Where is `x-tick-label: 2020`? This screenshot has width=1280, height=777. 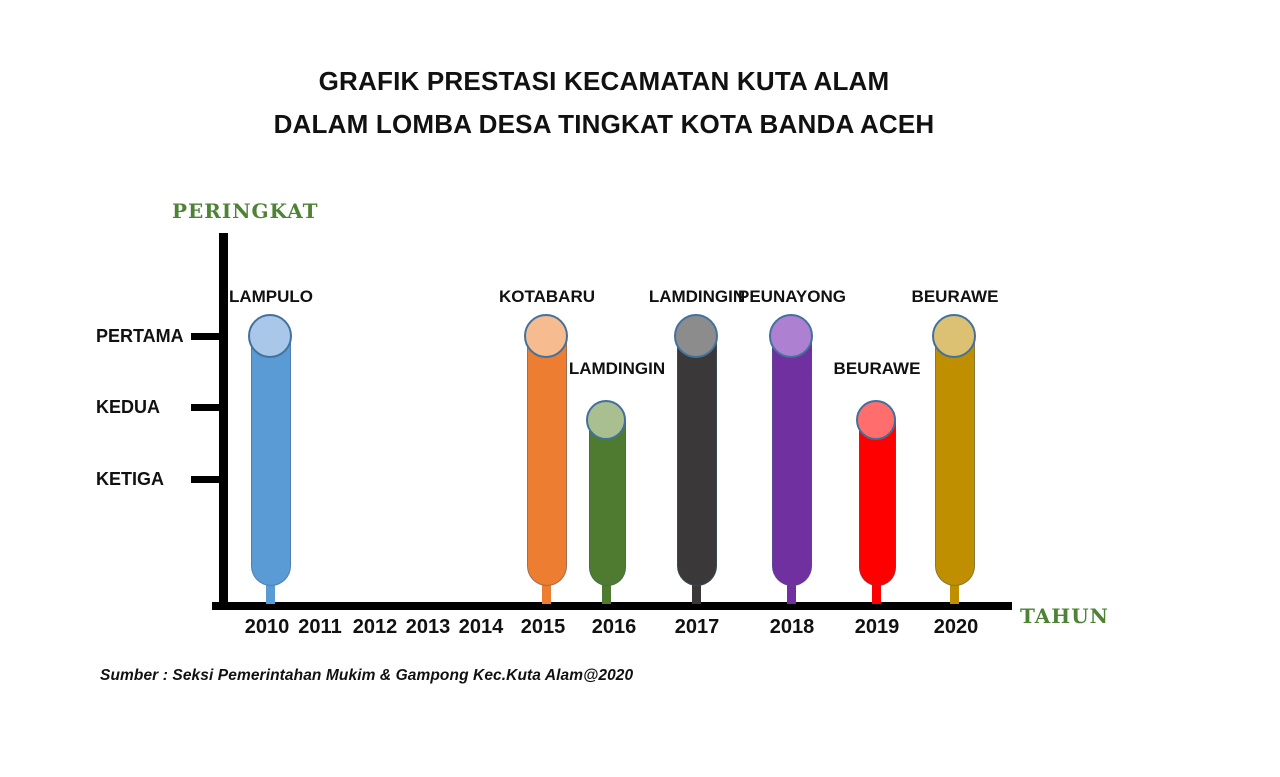
x-tick-label: 2020 is located at coordinates (956, 627).